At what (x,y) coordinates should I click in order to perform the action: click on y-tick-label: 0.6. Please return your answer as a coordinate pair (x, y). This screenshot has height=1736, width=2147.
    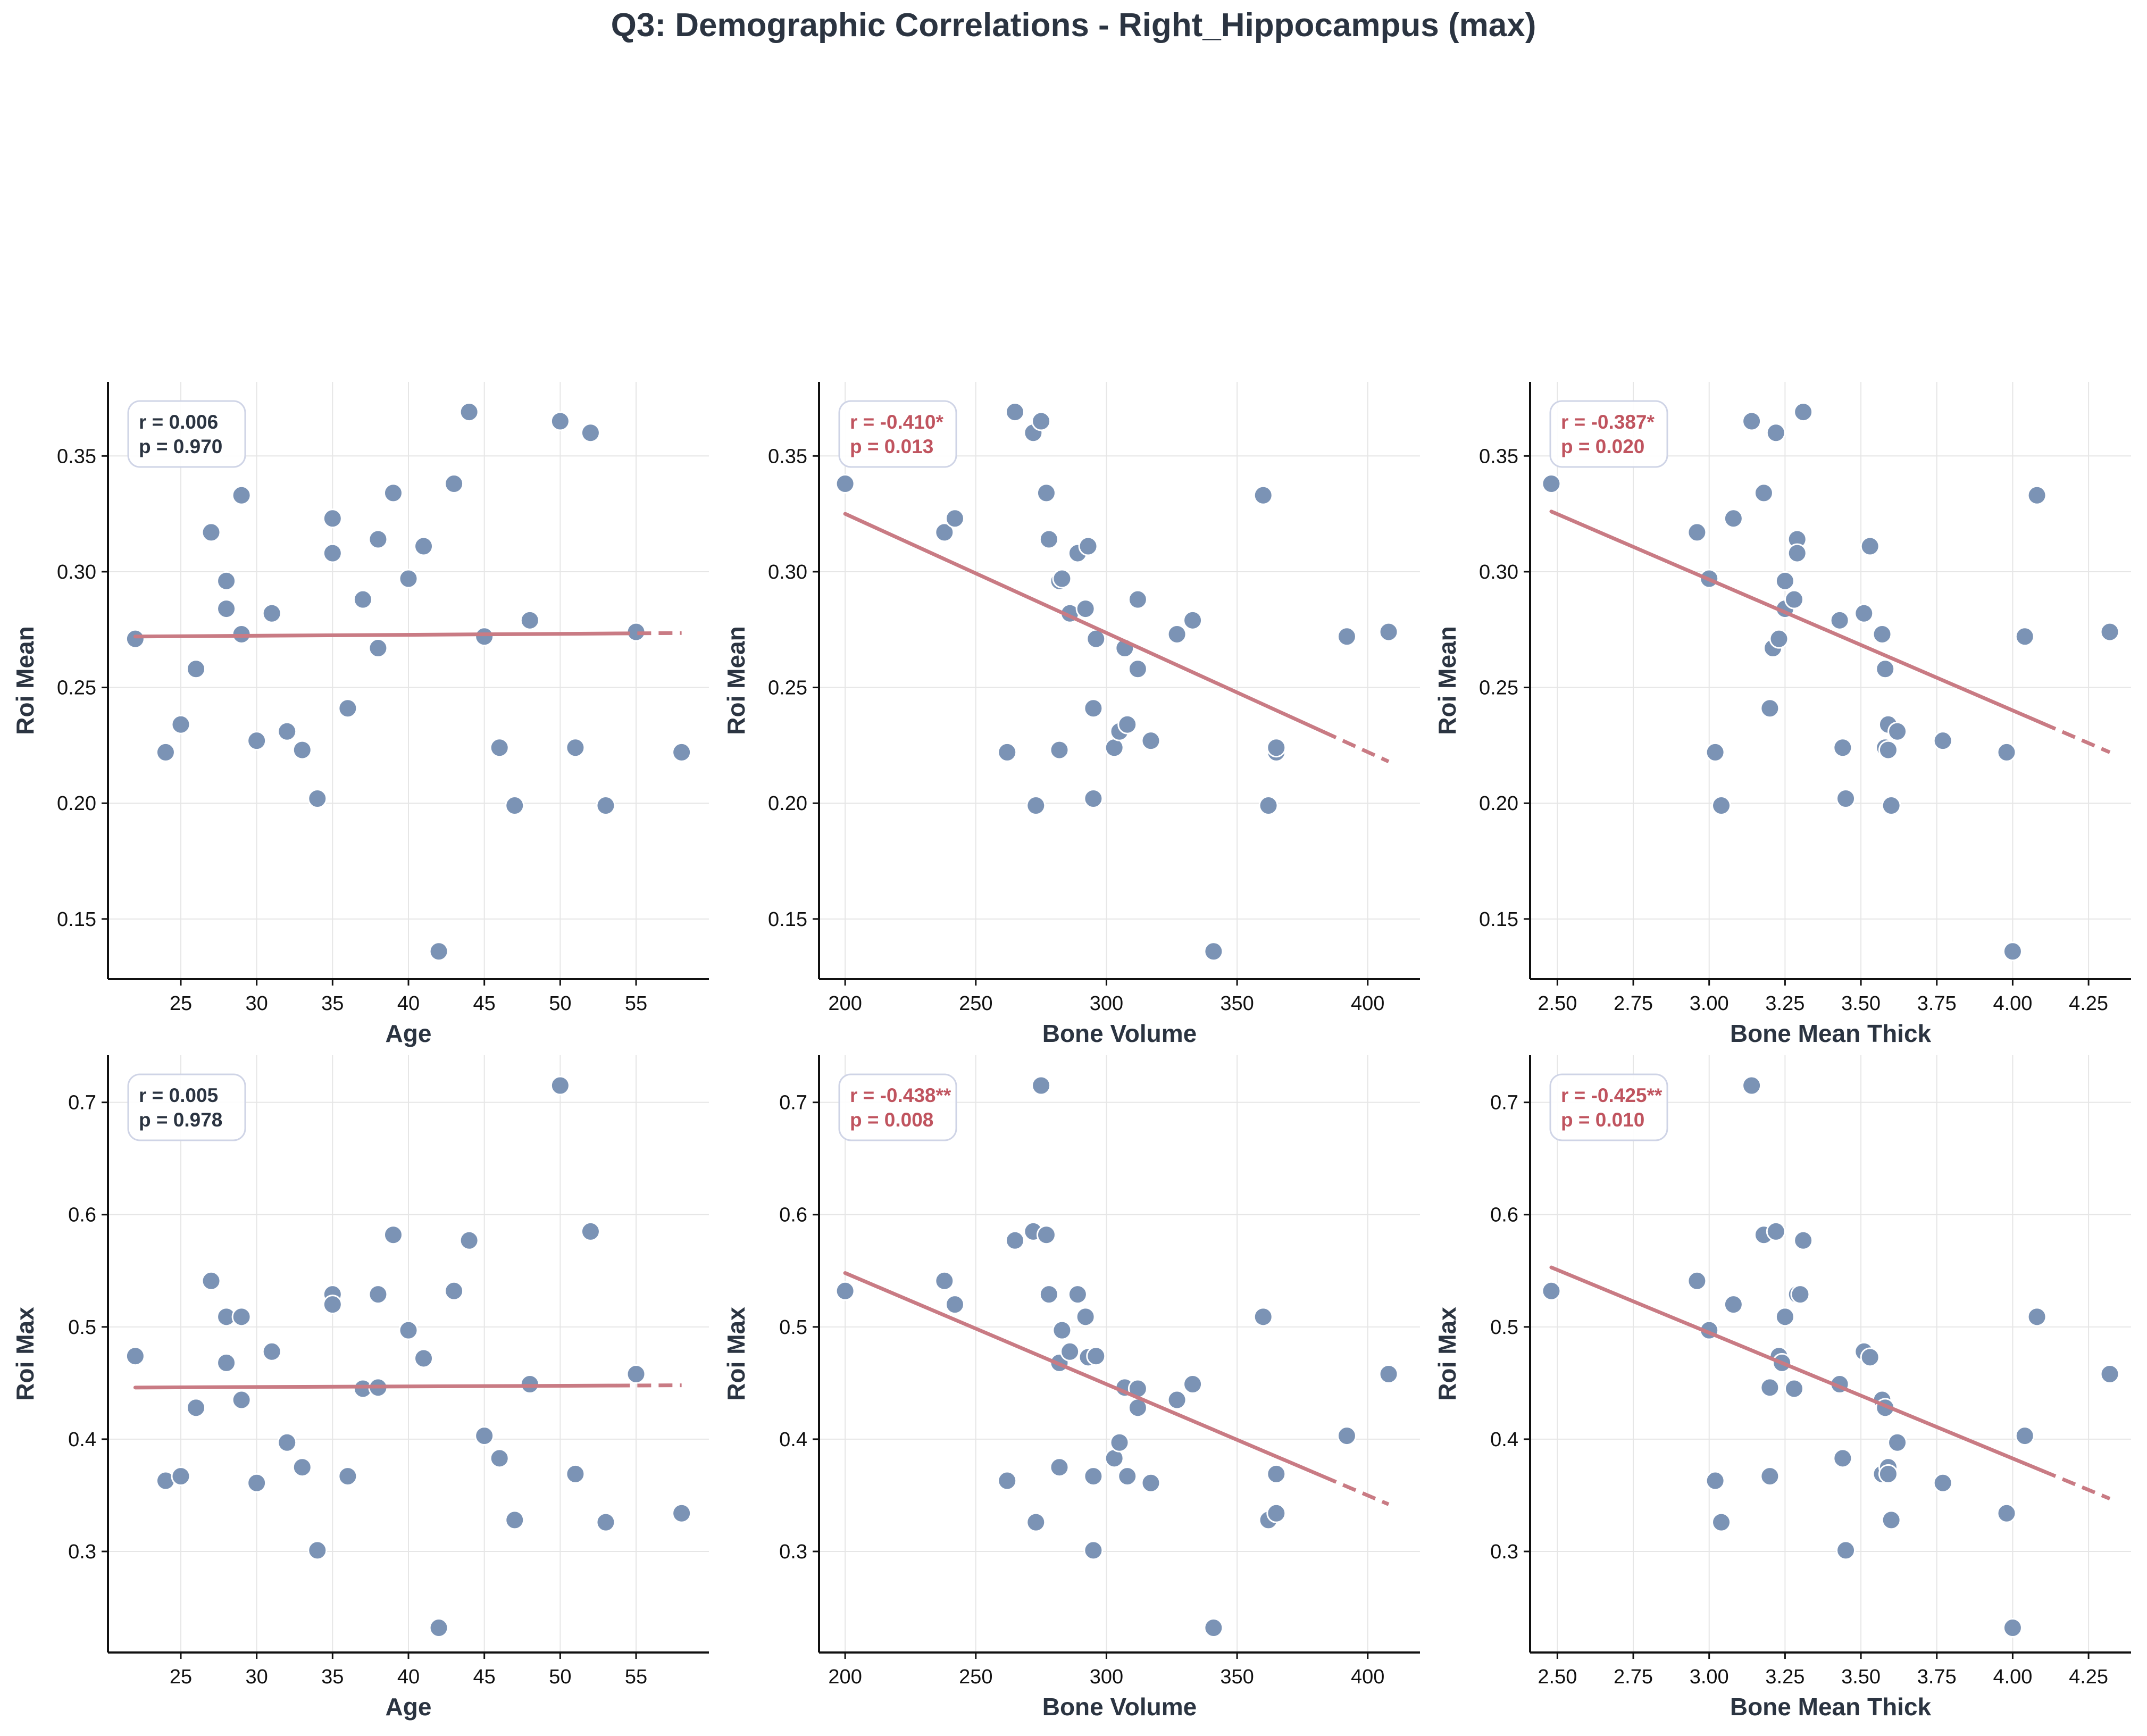
    Looking at the image, I should click on (1504, 1215).